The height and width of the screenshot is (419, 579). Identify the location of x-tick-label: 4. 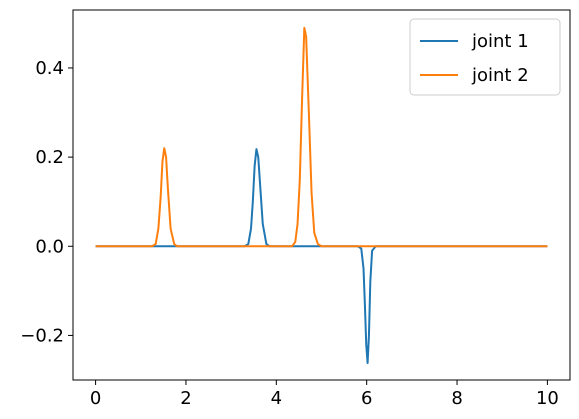
(276, 398).